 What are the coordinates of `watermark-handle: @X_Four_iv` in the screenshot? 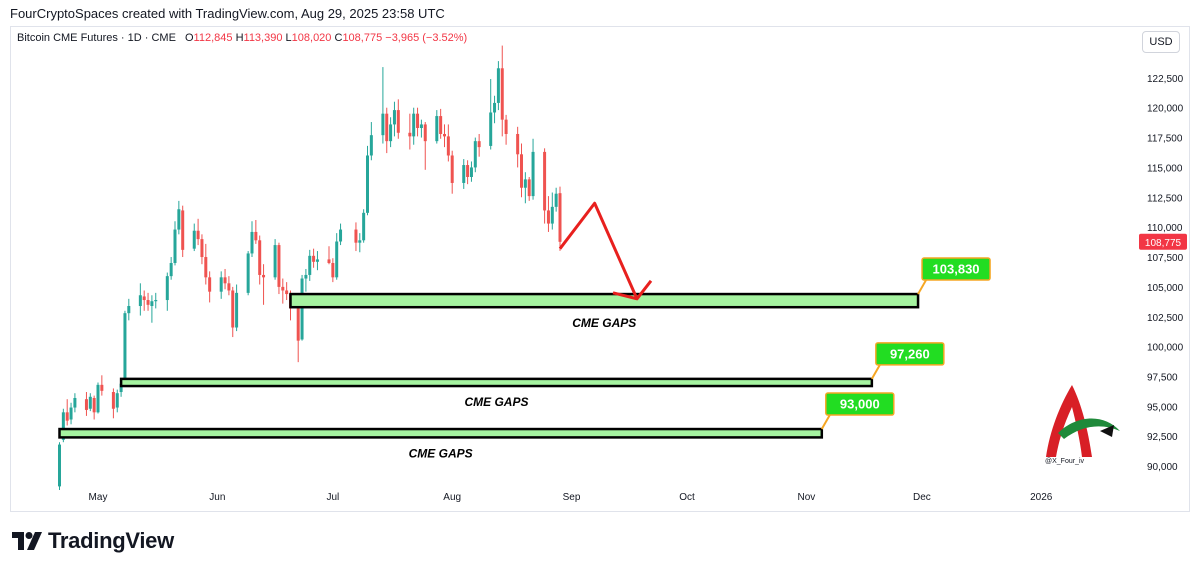 It's located at (1065, 461).